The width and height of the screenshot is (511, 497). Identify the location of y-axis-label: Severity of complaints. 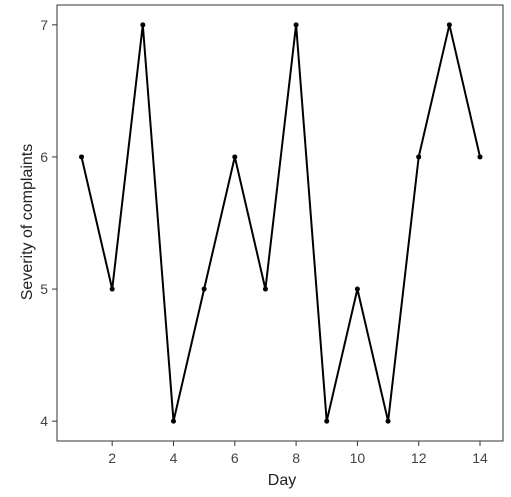
(27, 222).